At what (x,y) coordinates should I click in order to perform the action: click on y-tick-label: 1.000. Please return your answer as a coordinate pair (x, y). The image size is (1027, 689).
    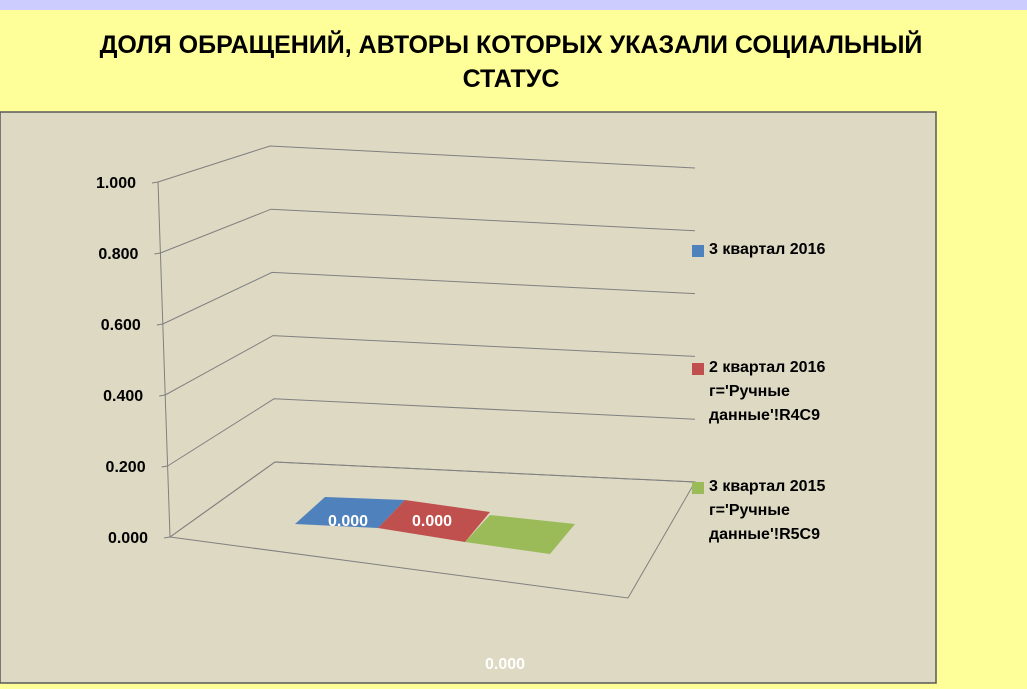
    Looking at the image, I should click on (116, 183).